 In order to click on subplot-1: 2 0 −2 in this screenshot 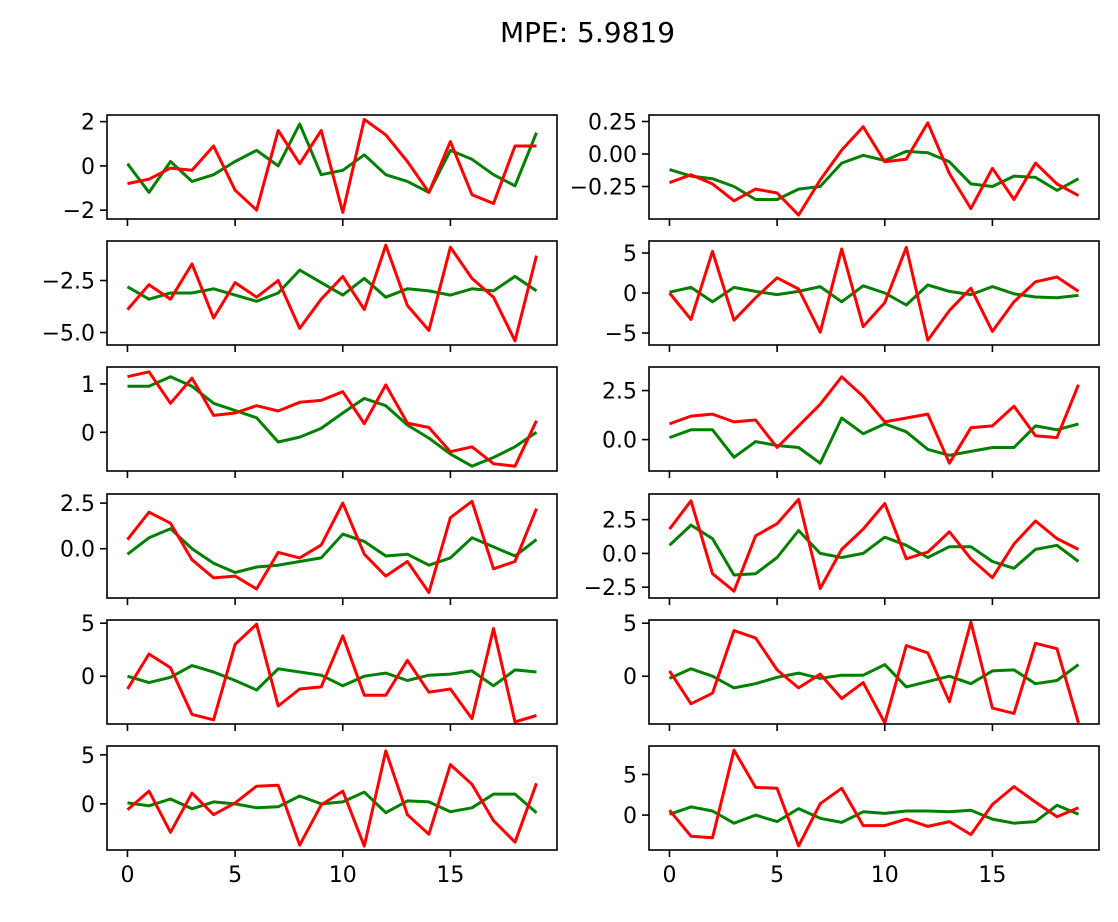, I will do `click(310, 168)`.